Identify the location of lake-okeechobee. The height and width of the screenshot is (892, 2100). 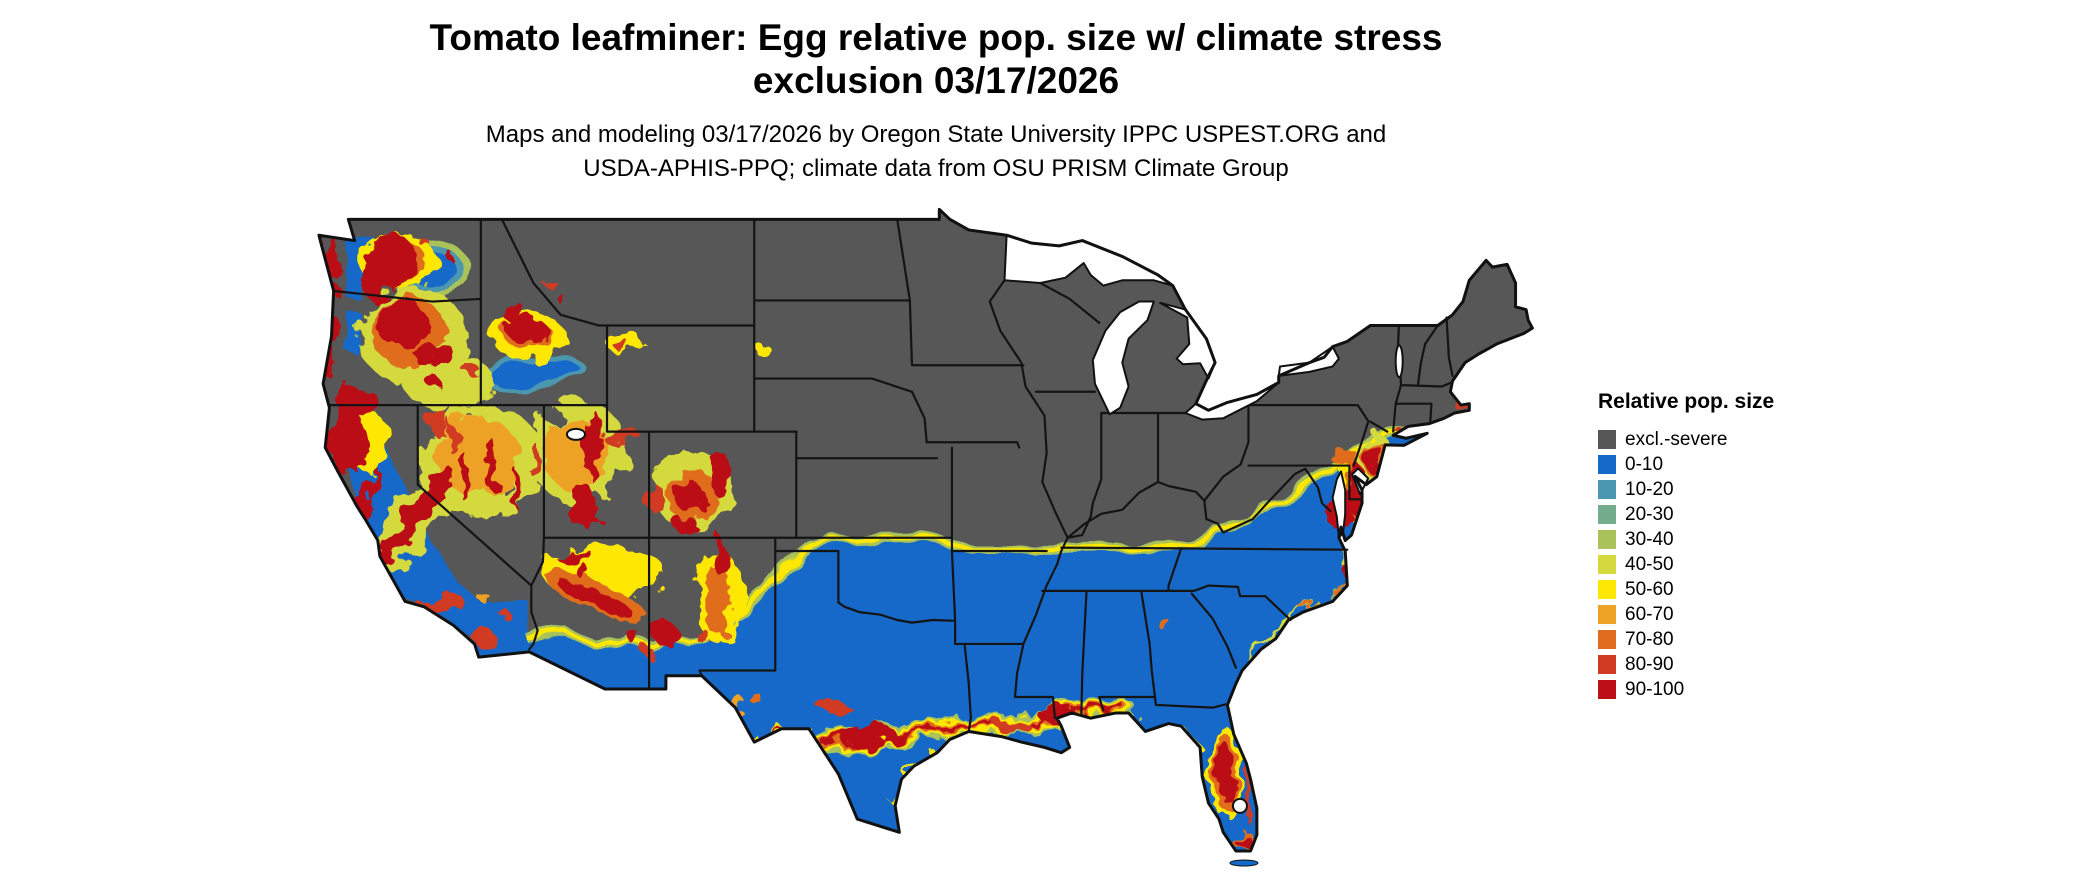
(1239, 805).